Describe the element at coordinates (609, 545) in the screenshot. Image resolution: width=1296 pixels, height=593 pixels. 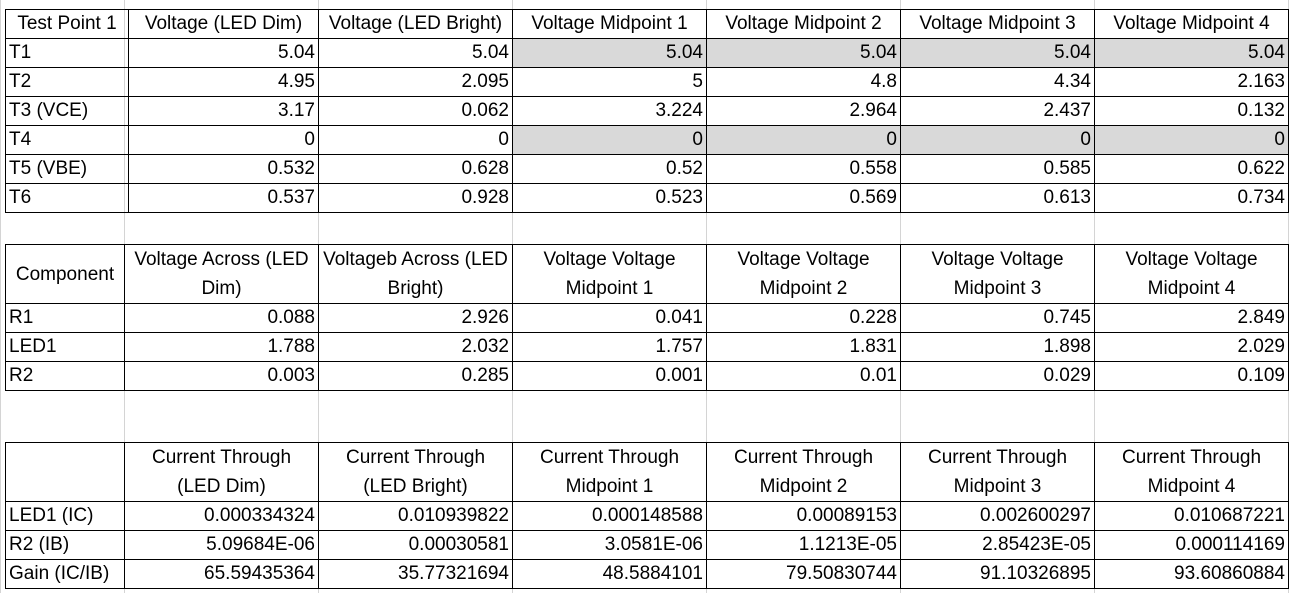
I see `cell: 3.0581E-06` at that location.